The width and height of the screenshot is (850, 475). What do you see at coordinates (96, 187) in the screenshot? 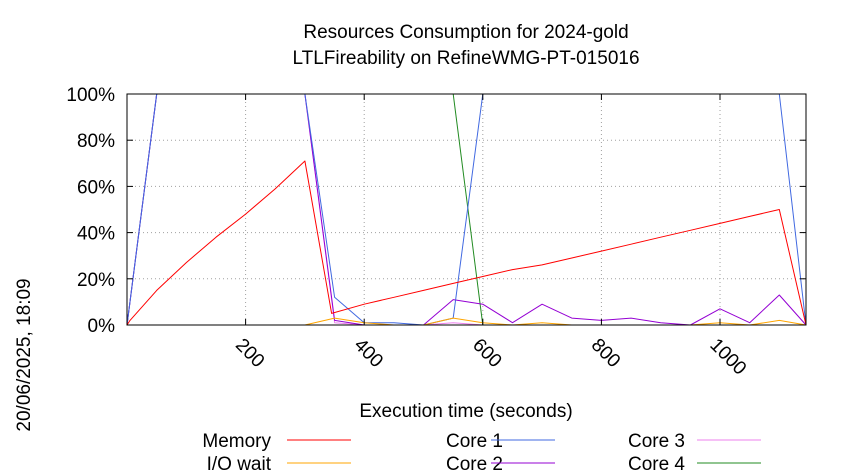
I see `y-tick-label: 60%` at bounding box center [96, 187].